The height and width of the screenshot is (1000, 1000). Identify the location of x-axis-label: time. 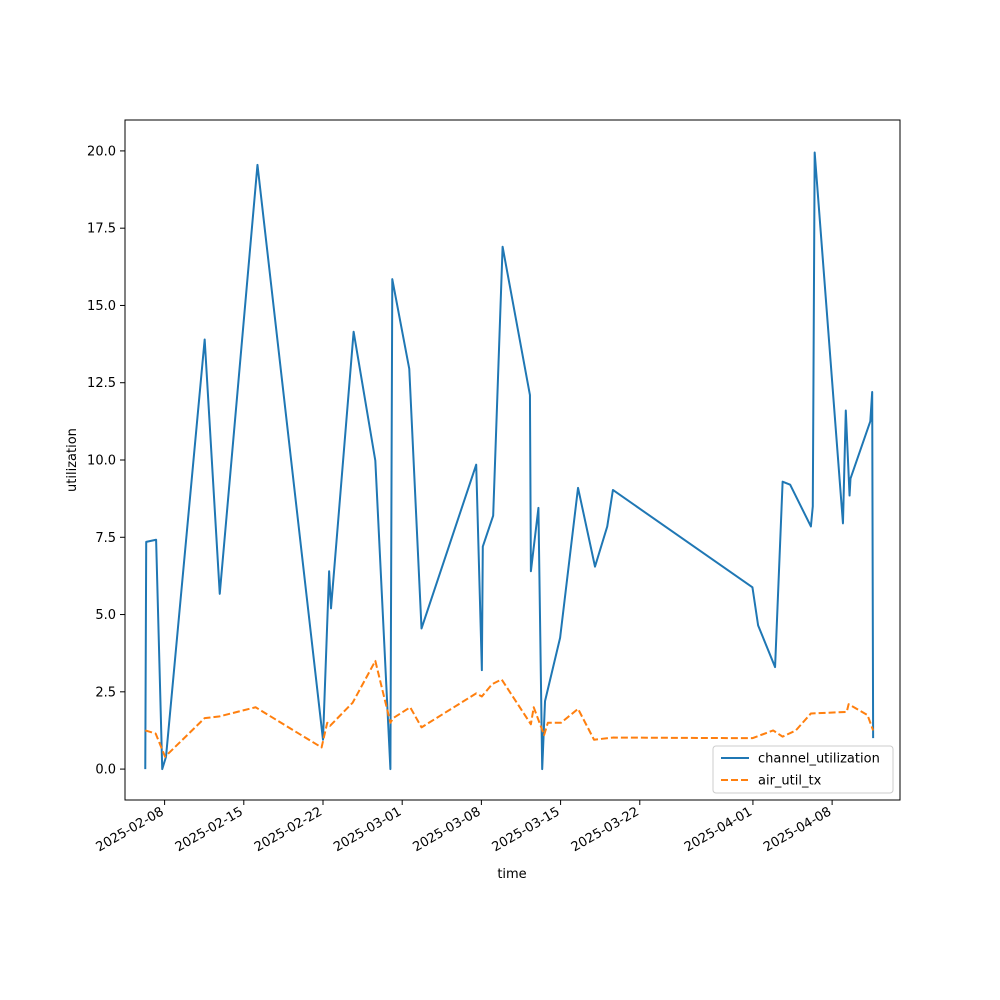
(511, 874).